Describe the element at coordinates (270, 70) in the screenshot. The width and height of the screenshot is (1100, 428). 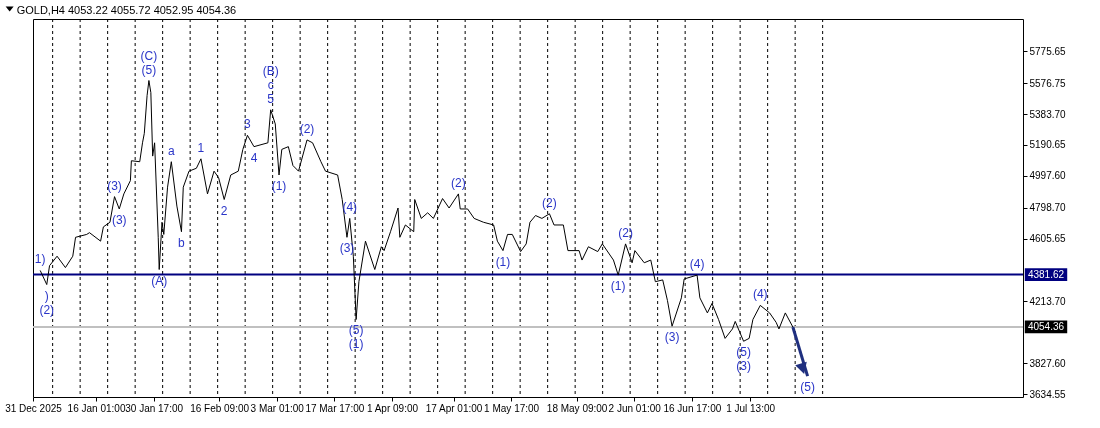
I see `annotation: (B)` at that location.